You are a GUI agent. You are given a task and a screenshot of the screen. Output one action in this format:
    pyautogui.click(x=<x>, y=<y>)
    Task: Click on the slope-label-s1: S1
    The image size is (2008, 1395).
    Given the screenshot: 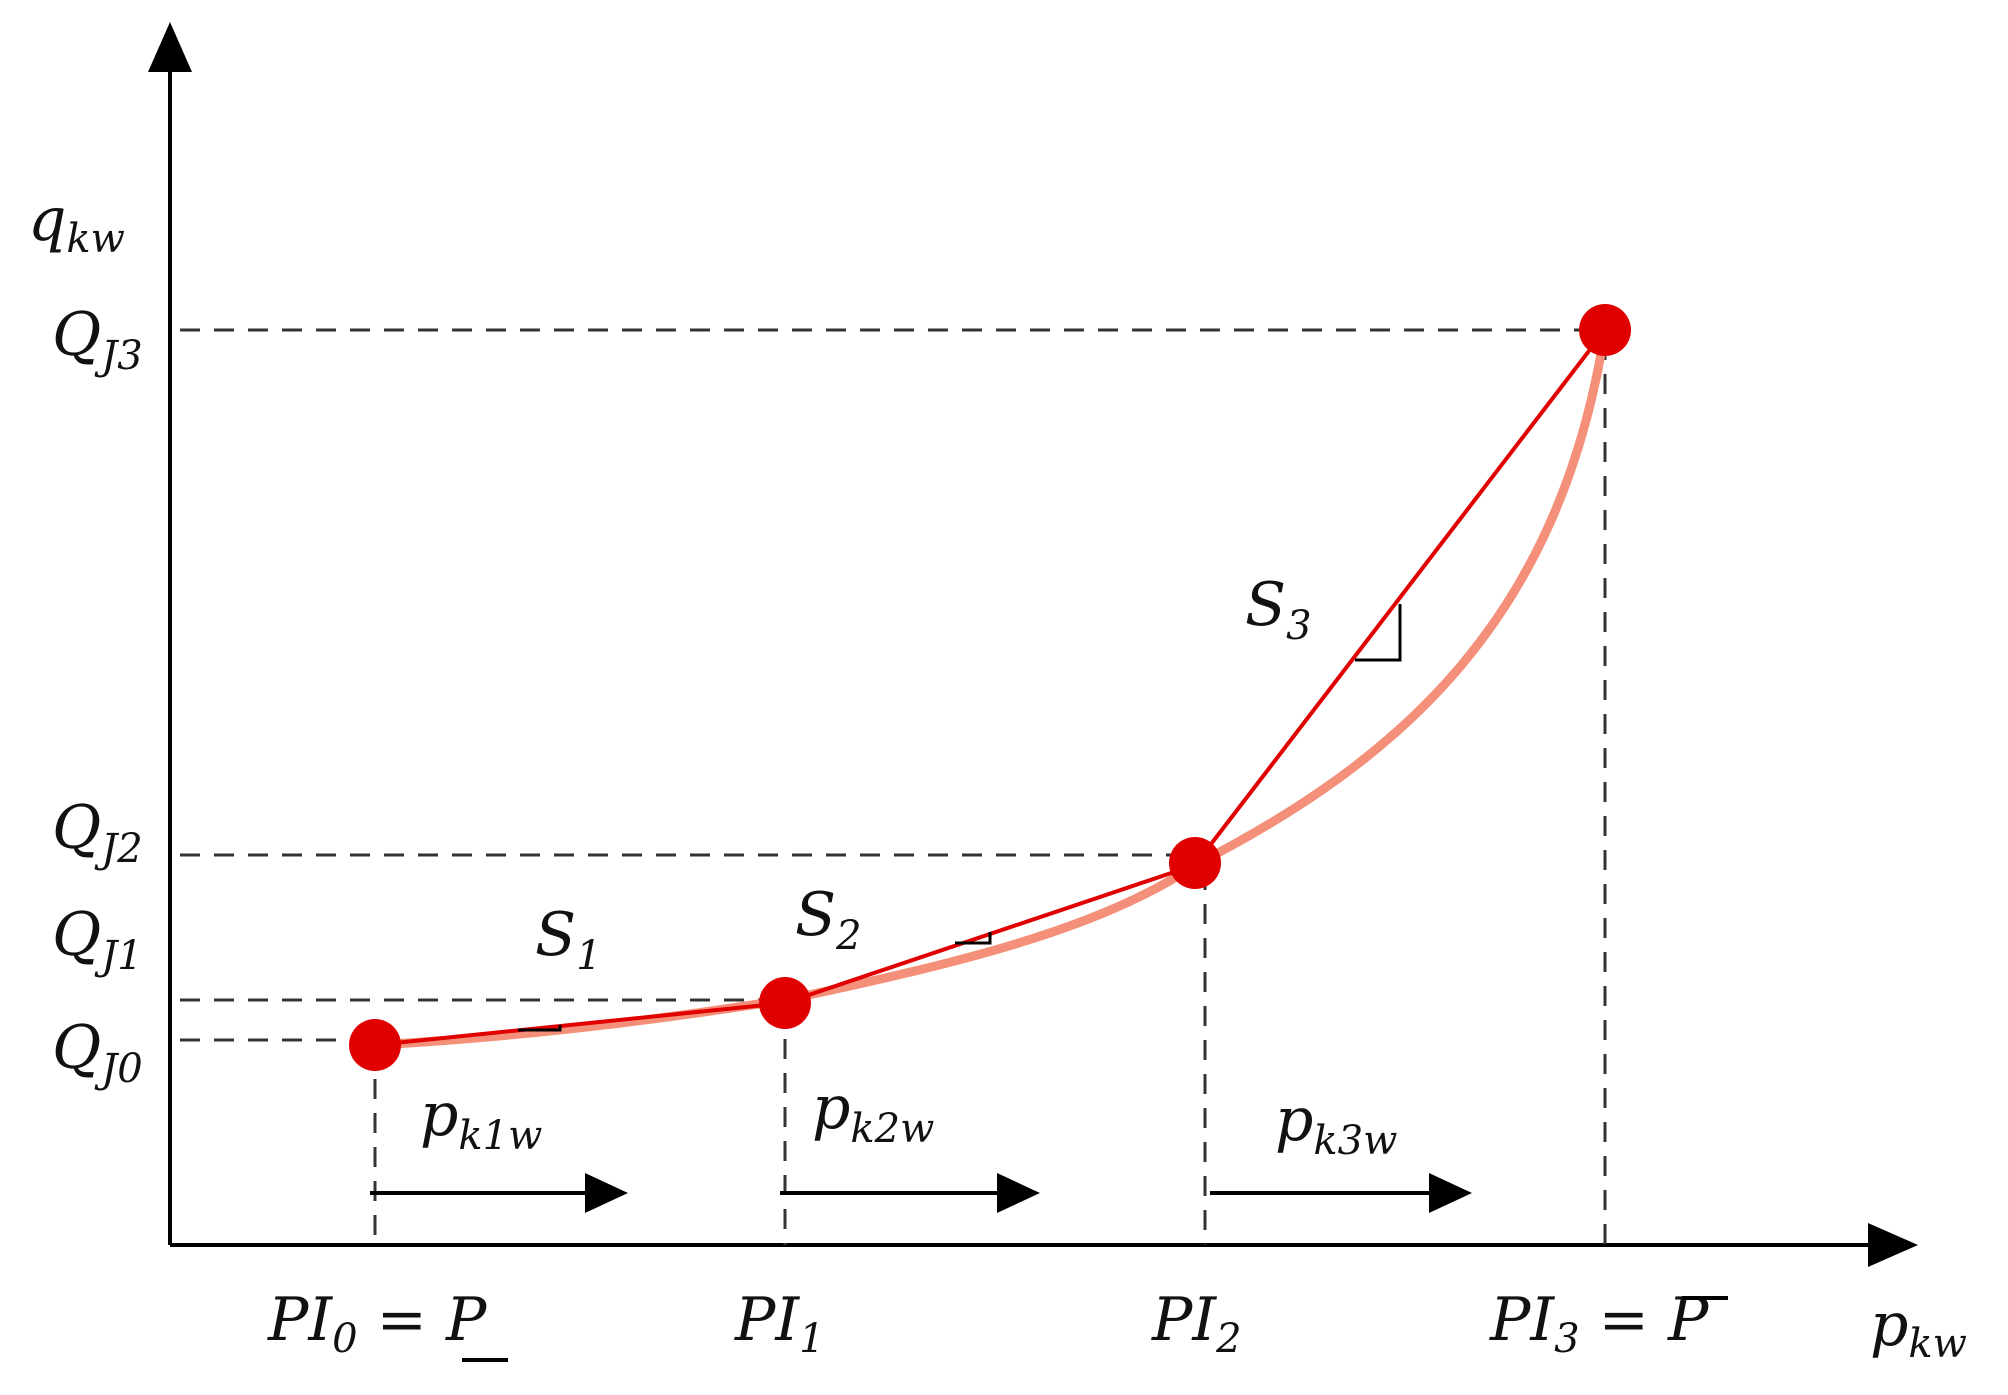 What is the action you would take?
    pyautogui.click(x=568, y=939)
    